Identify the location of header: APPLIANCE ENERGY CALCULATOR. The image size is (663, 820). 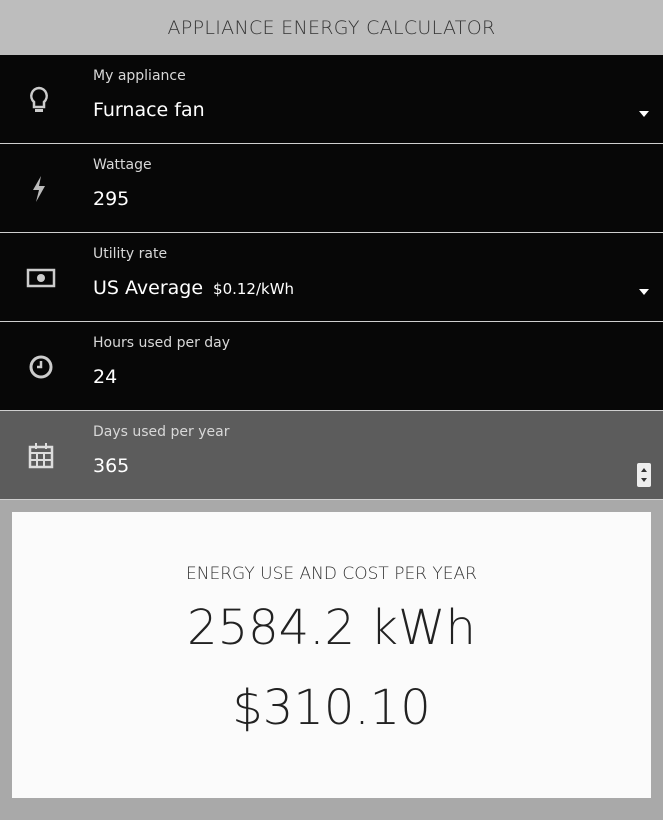
(331, 27).